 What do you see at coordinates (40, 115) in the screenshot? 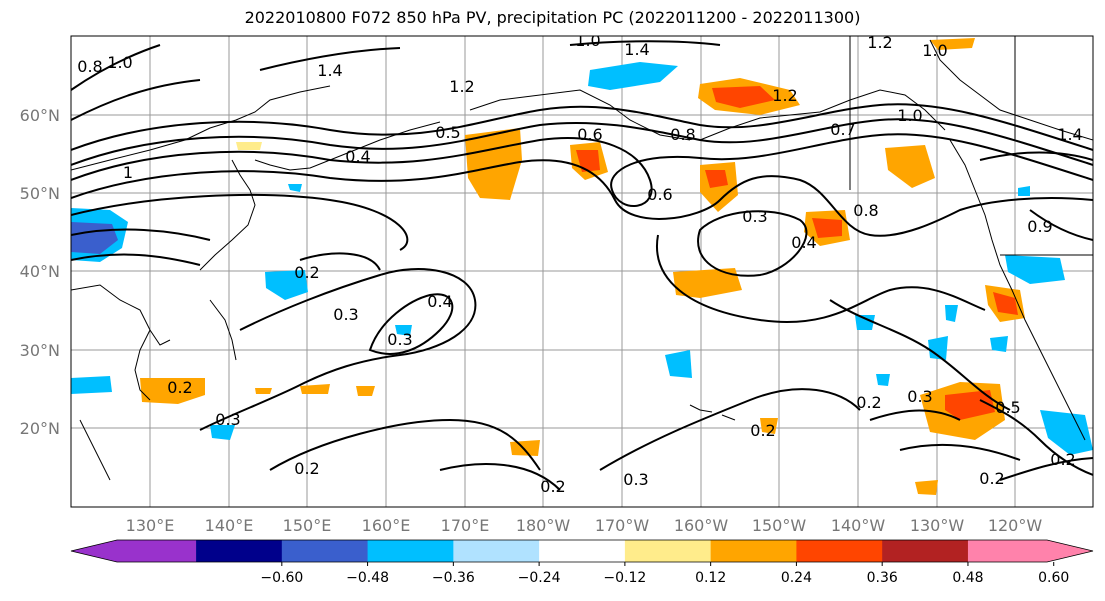
I see `lat-label: 60°N` at bounding box center [40, 115].